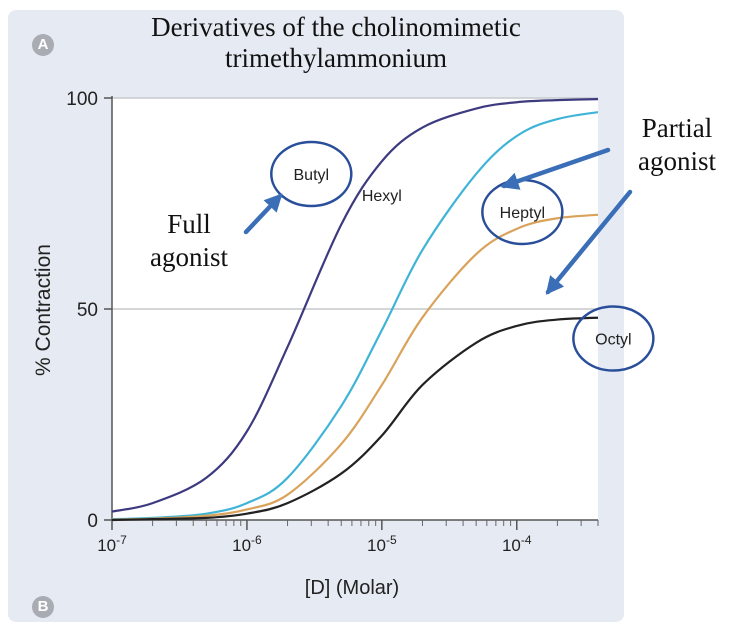  Describe the element at coordinates (677, 145) in the screenshot. I see `partial-agonist-note: Partial agonist` at that location.